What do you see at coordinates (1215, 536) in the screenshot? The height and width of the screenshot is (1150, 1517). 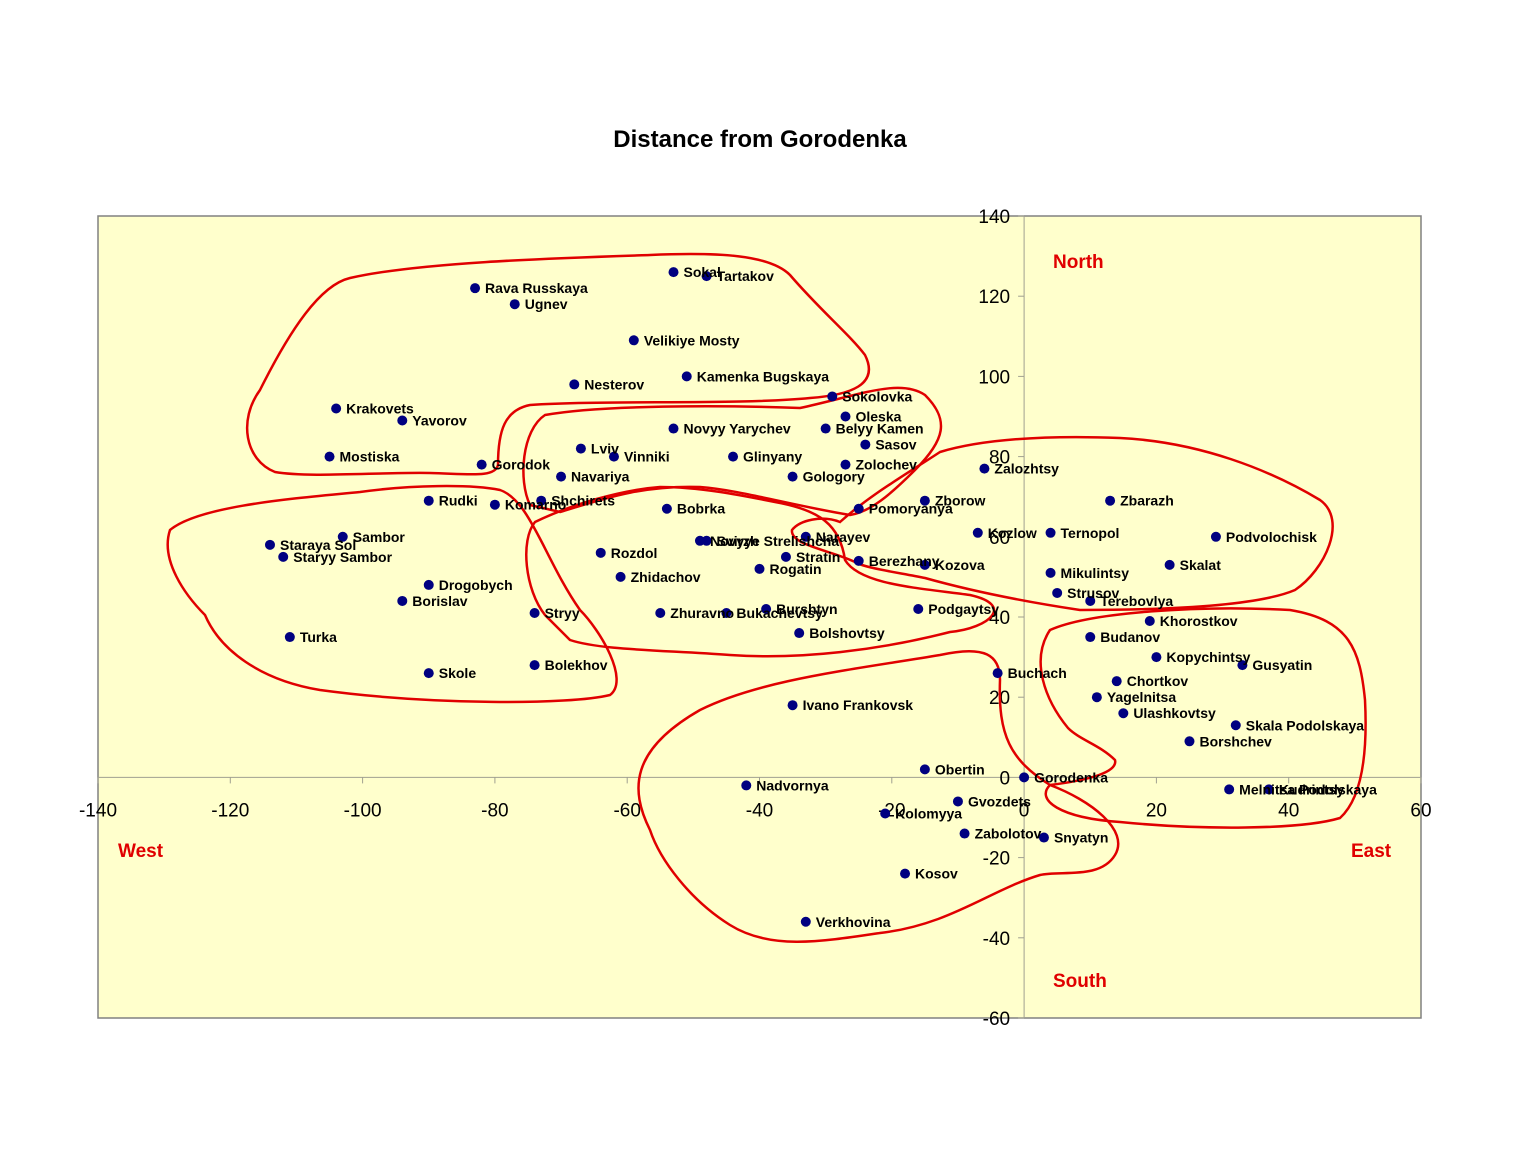 I see `point-podvolochisk` at bounding box center [1215, 536].